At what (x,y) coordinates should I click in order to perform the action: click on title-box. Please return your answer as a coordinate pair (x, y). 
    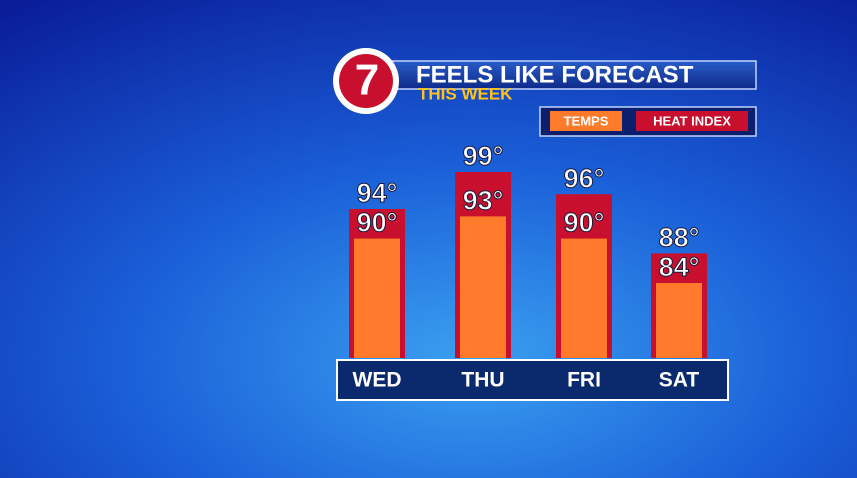
    Looking at the image, I should click on (574, 75).